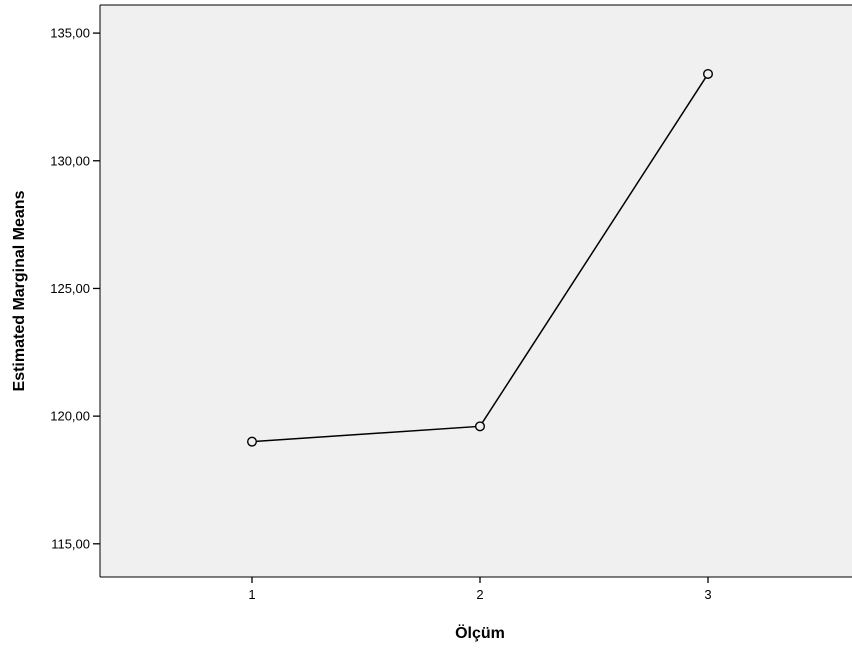 The width and height of the screenshot is (852, 648). What do you see at coordinates (70, 543) in the screenshot?
I see `y-tick-label: 115,00` at bounding box center [70, 543].